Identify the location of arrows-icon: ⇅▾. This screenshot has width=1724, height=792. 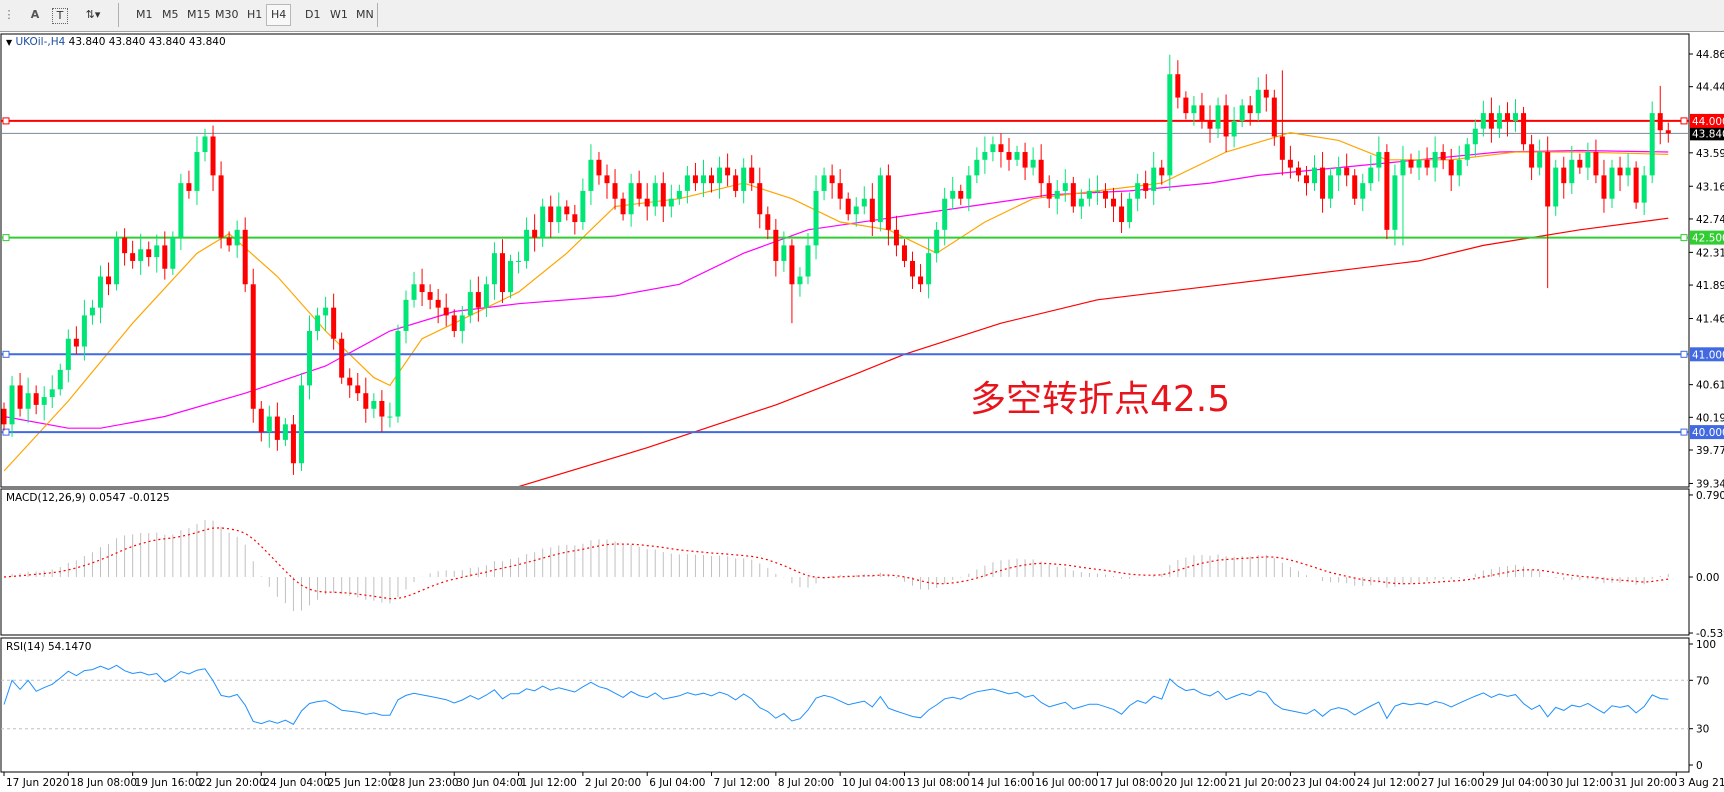
(93, 14).